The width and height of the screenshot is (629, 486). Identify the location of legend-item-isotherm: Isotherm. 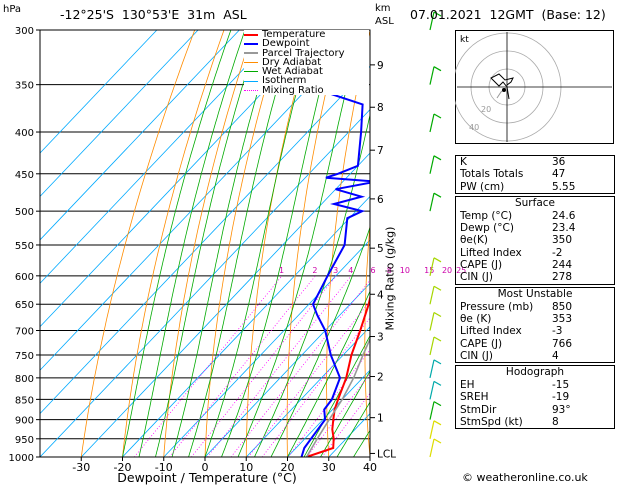
(306, 81).